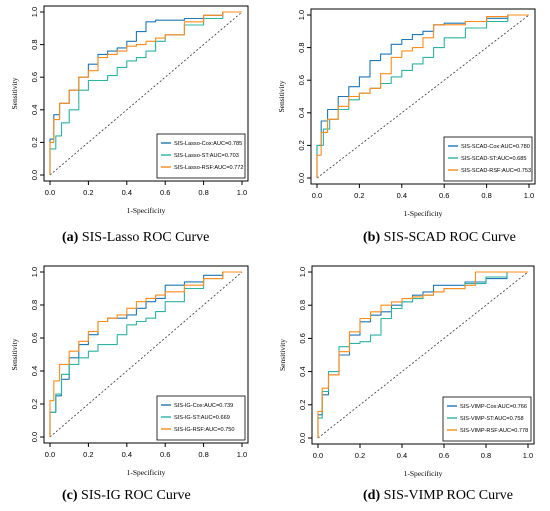 This screenshot has height=511, width=550. What do you see at coordinates (202, 418) in the screenshot?
I see `legend-entry: SIS-IG-ST:AUC=0.669` at bounding box center [202, 418].